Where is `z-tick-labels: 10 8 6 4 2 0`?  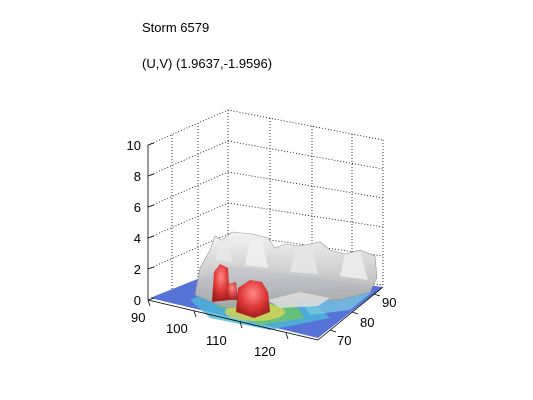
z-tick-labels: 10 8 6 4 2 0 is located at coordinates (134, 223).